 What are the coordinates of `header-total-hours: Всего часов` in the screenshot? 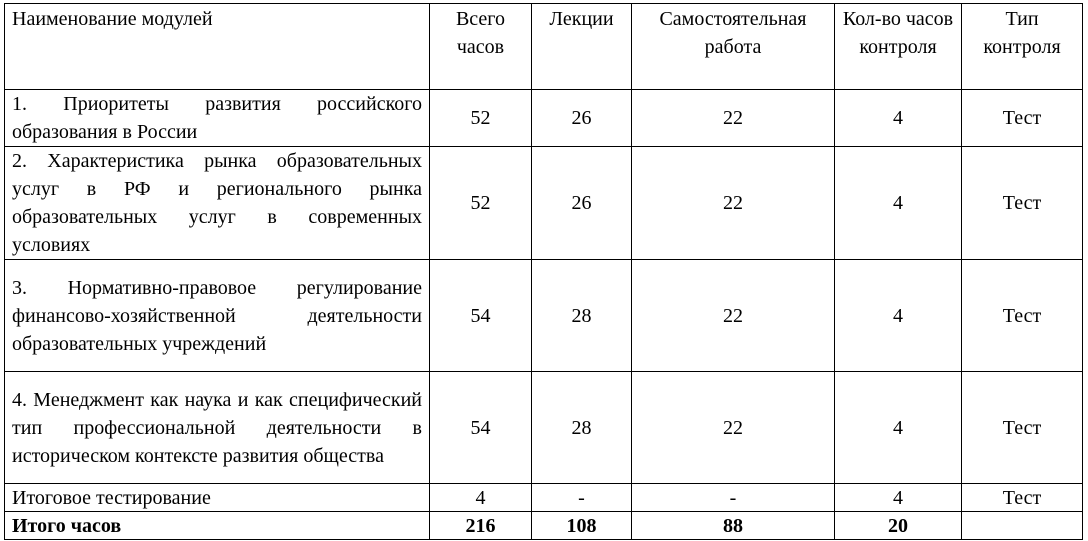 It's located at (480, 46).